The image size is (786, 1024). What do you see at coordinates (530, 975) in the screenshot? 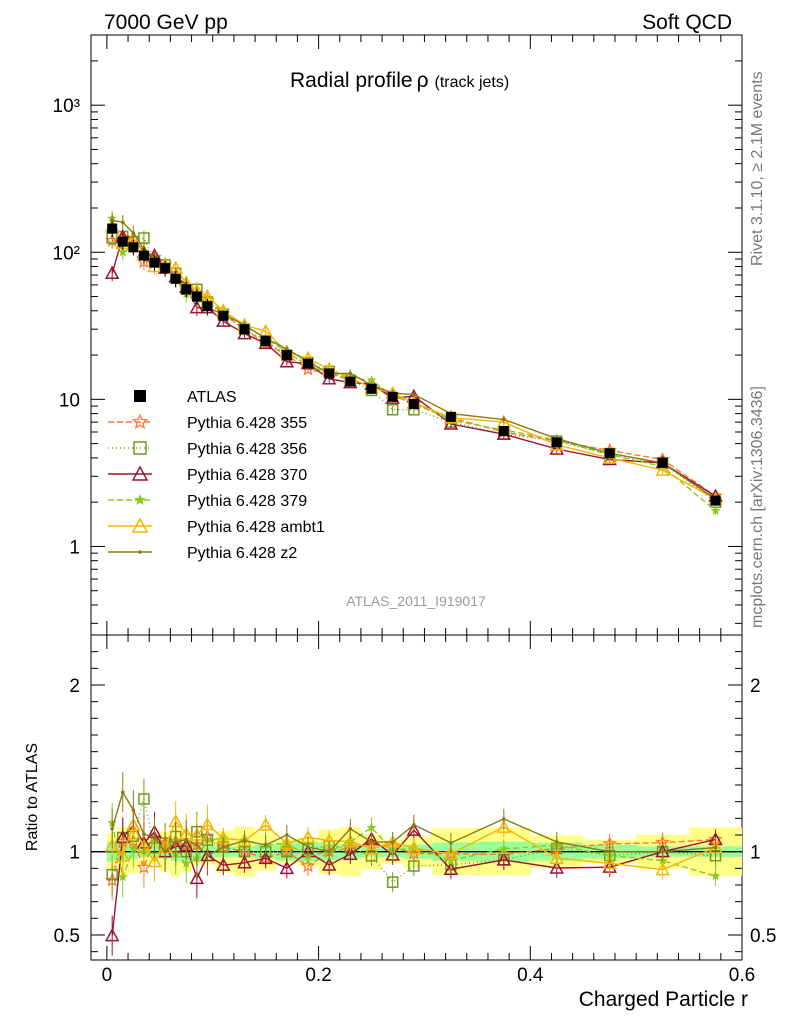
I see `x-tick-label: 0.4` at bounding box center [530, 975].